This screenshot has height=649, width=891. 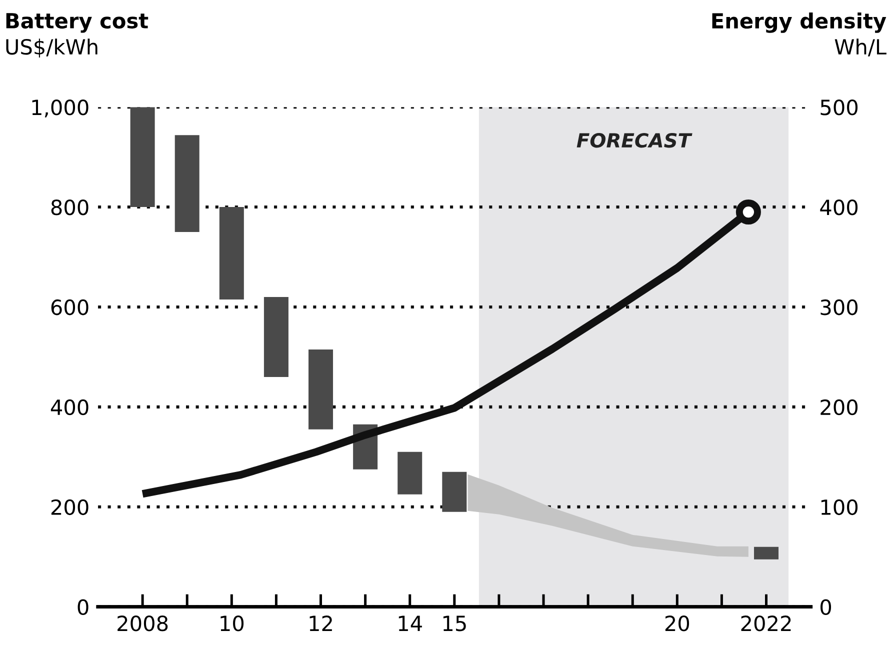 I want to click on y2-tick-label: 300, so click(x=839, y=307).